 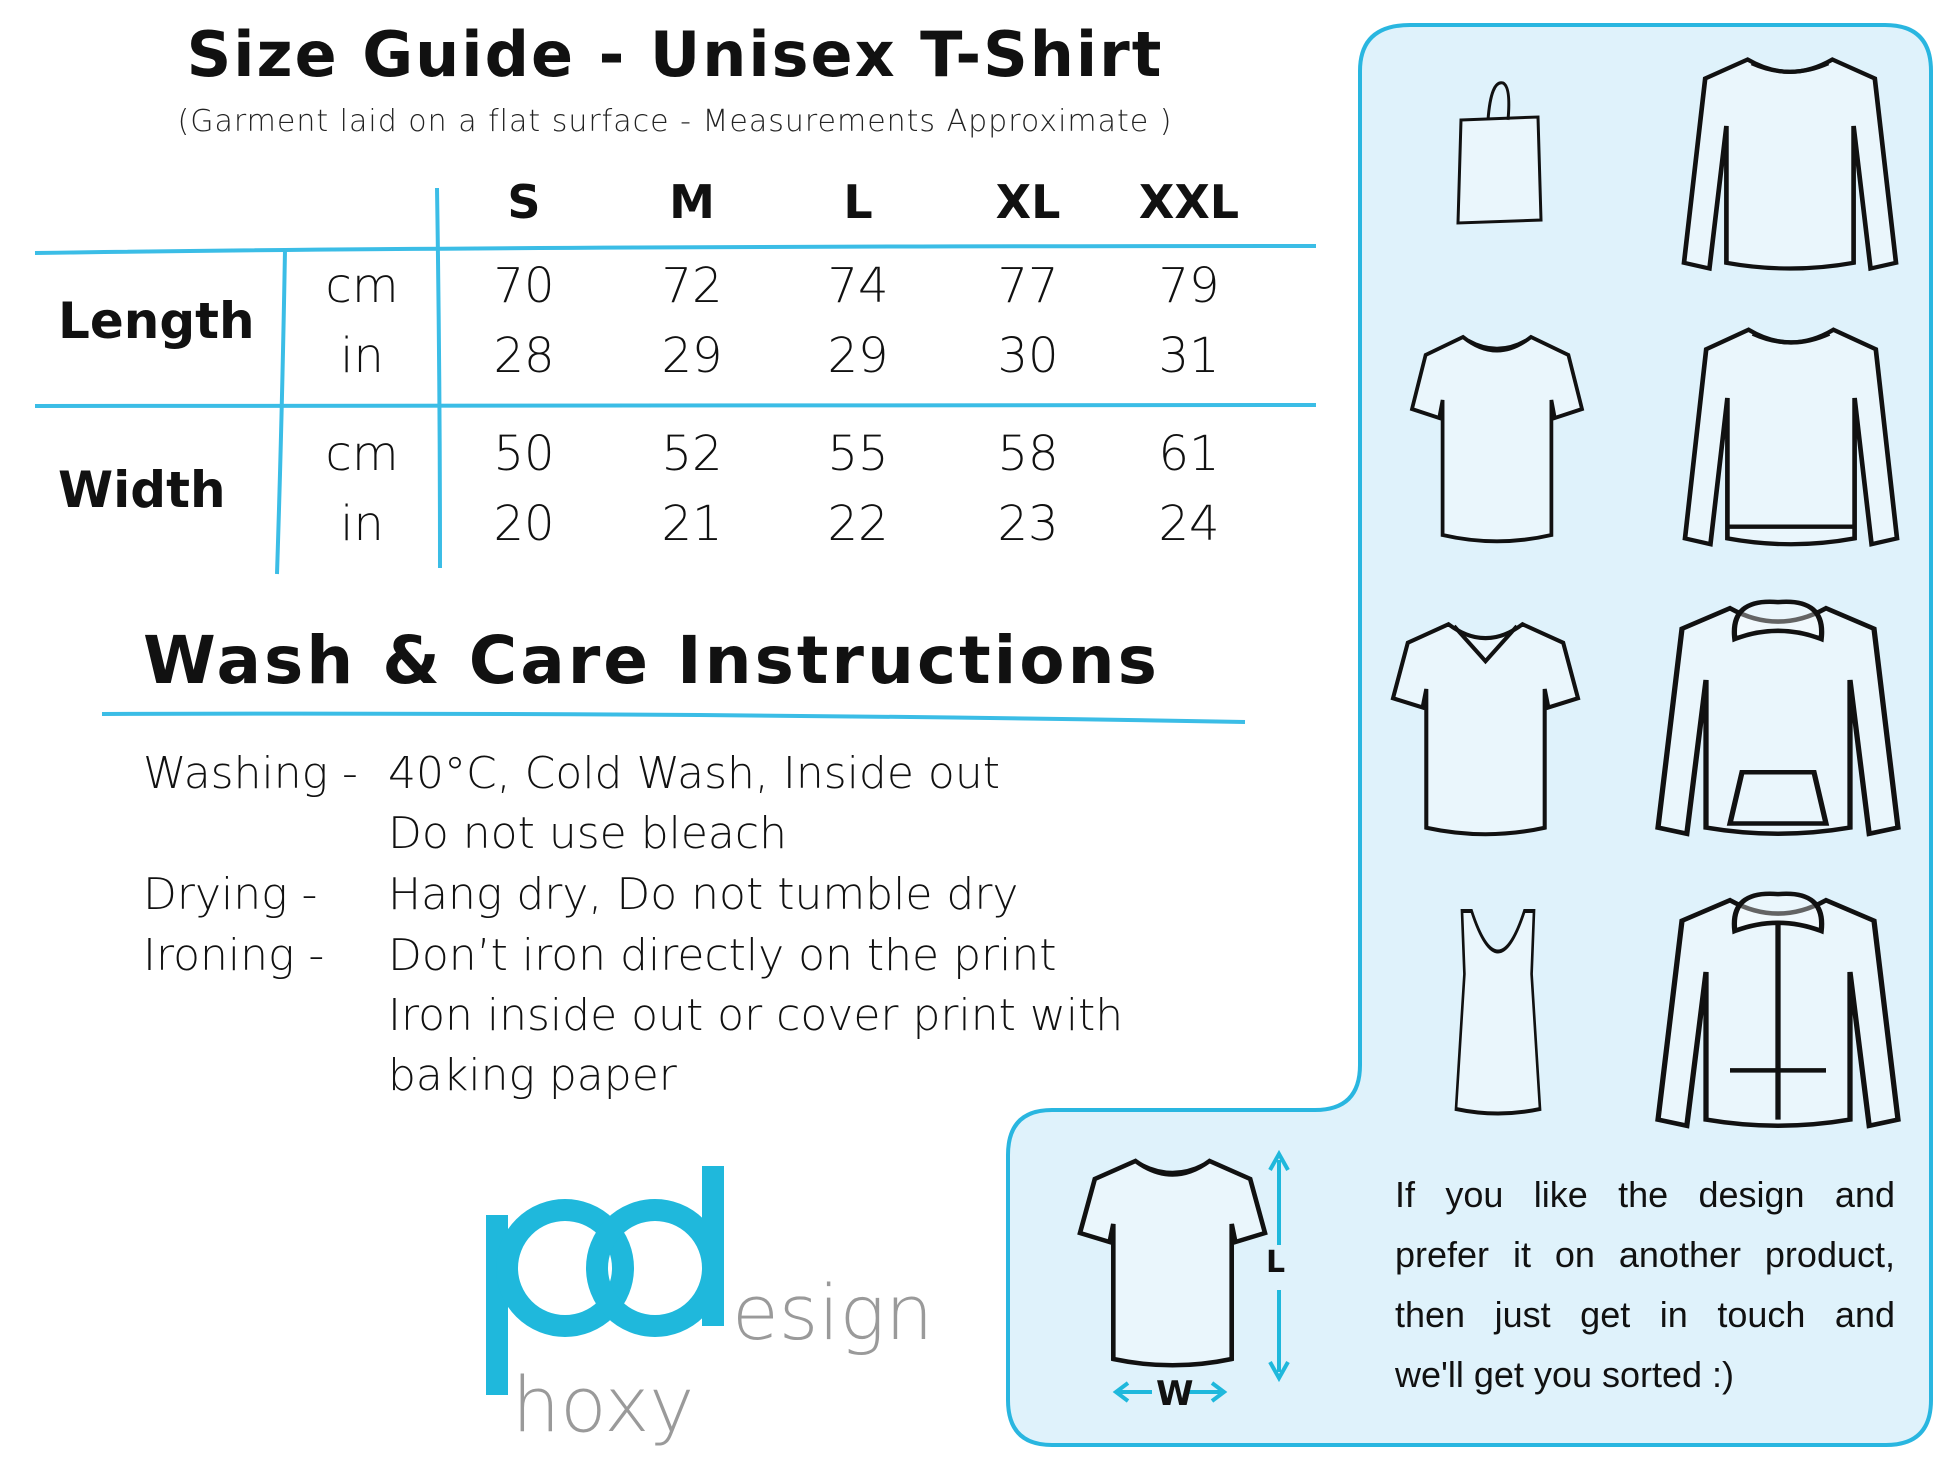 I want to click on note-line: If you like the design and, so click(x=1645, y=1194).